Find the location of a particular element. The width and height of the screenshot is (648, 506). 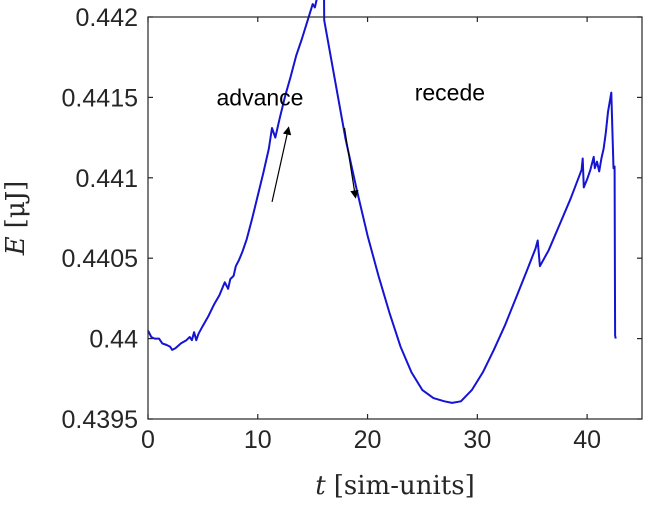

y-tick-label: 0.442 is located at coordinates (106, 18).